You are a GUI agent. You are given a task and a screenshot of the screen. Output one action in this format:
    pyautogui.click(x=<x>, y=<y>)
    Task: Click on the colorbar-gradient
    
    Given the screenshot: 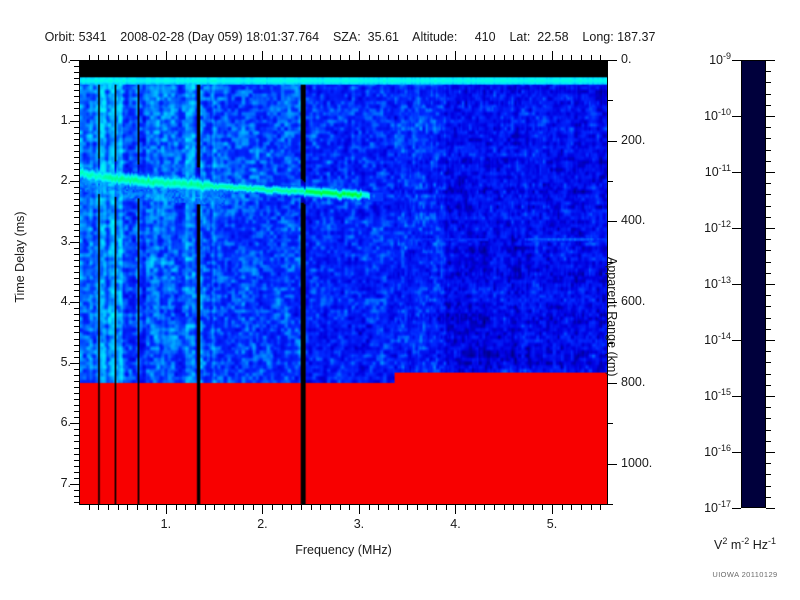 What is the action you would take?
    pyautogui.click(x=753, y=284)
    